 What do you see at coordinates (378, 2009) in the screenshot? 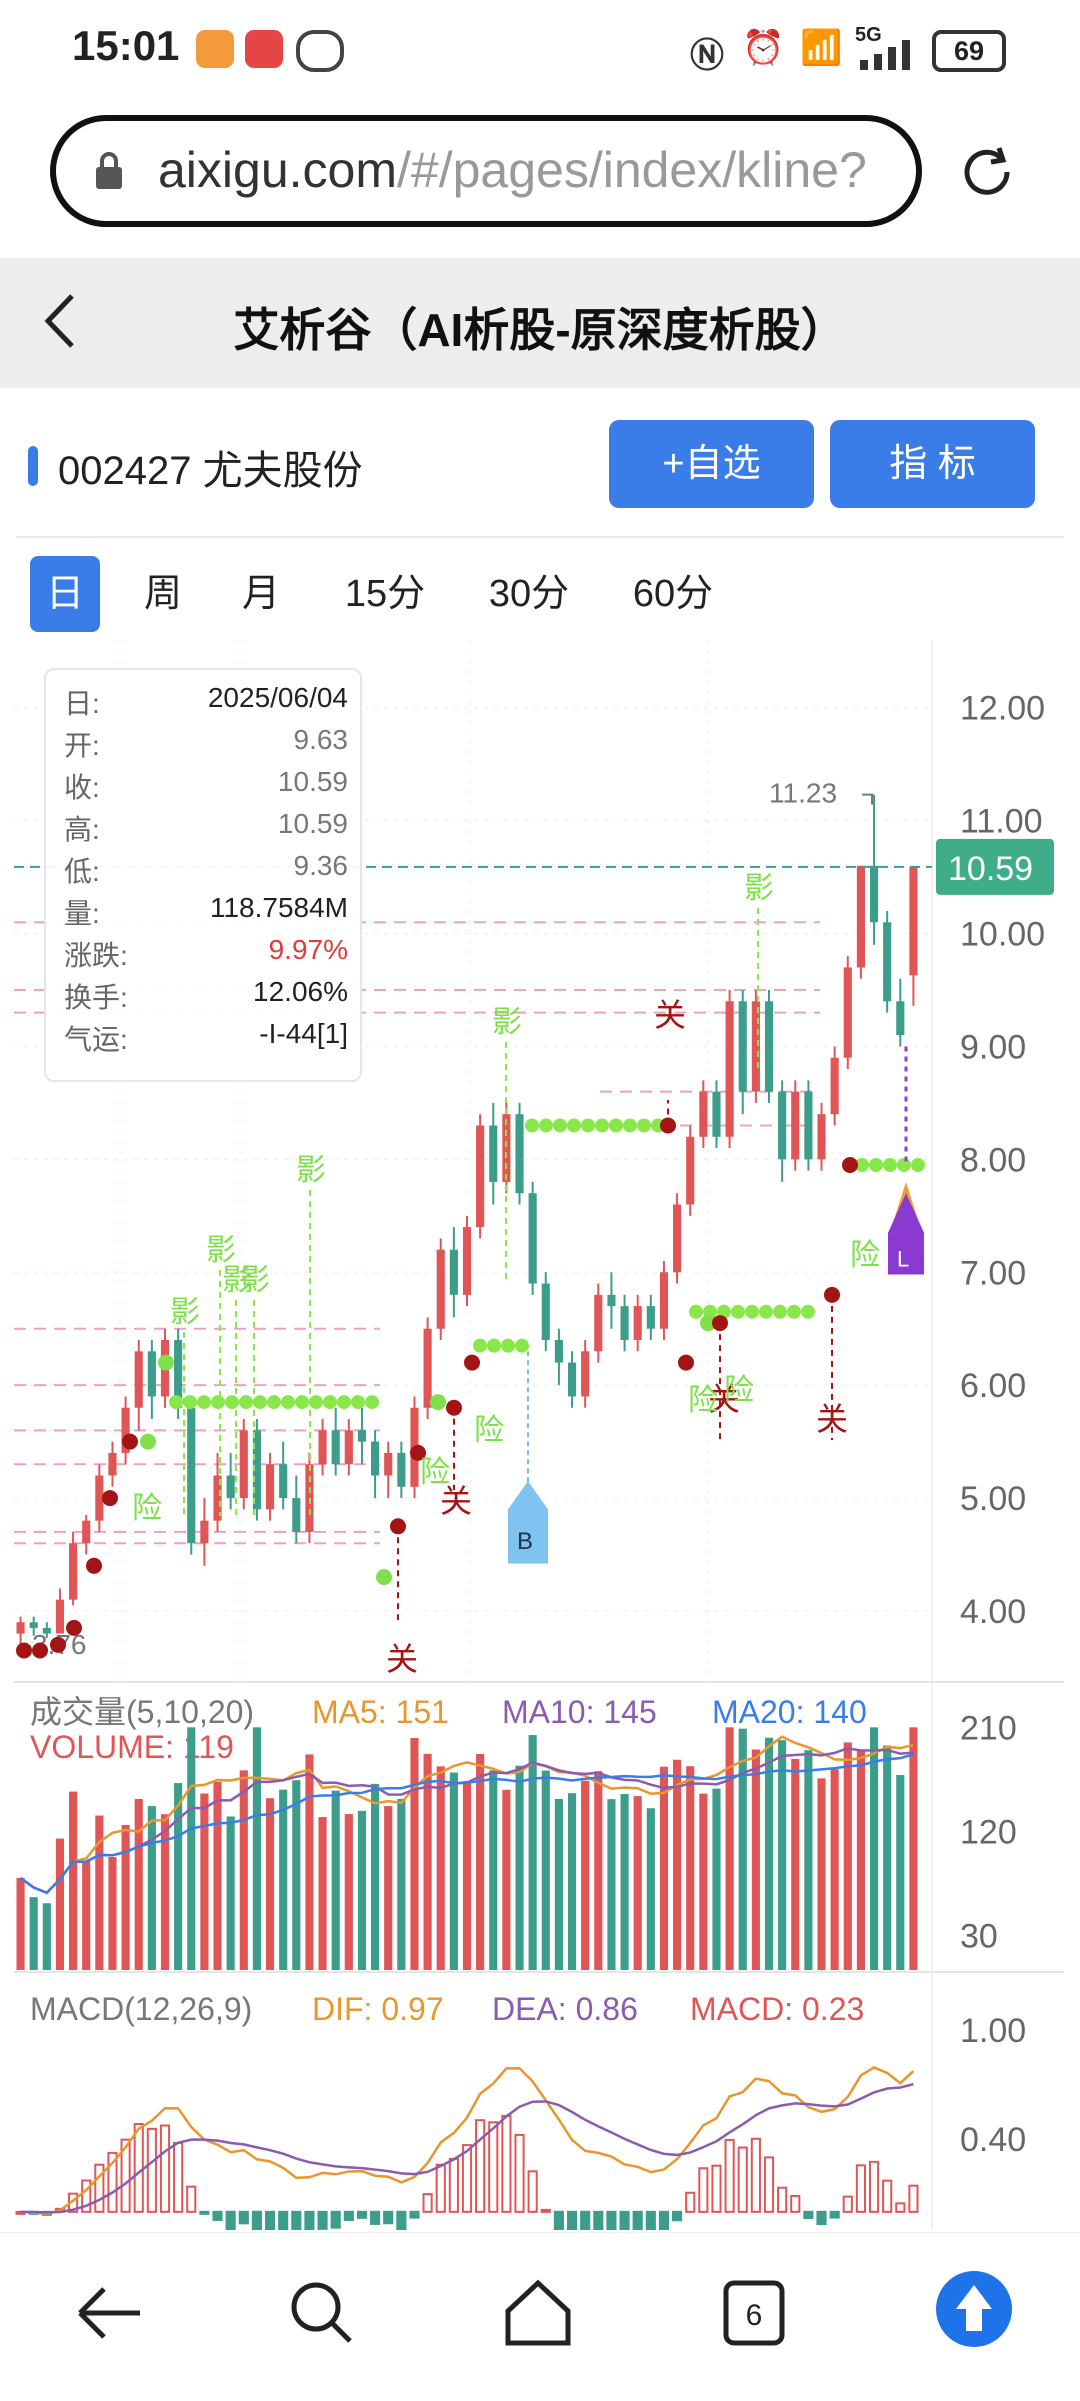
I see `macd-dif: DIF: 0.97` at bounding box center [378, 2009].